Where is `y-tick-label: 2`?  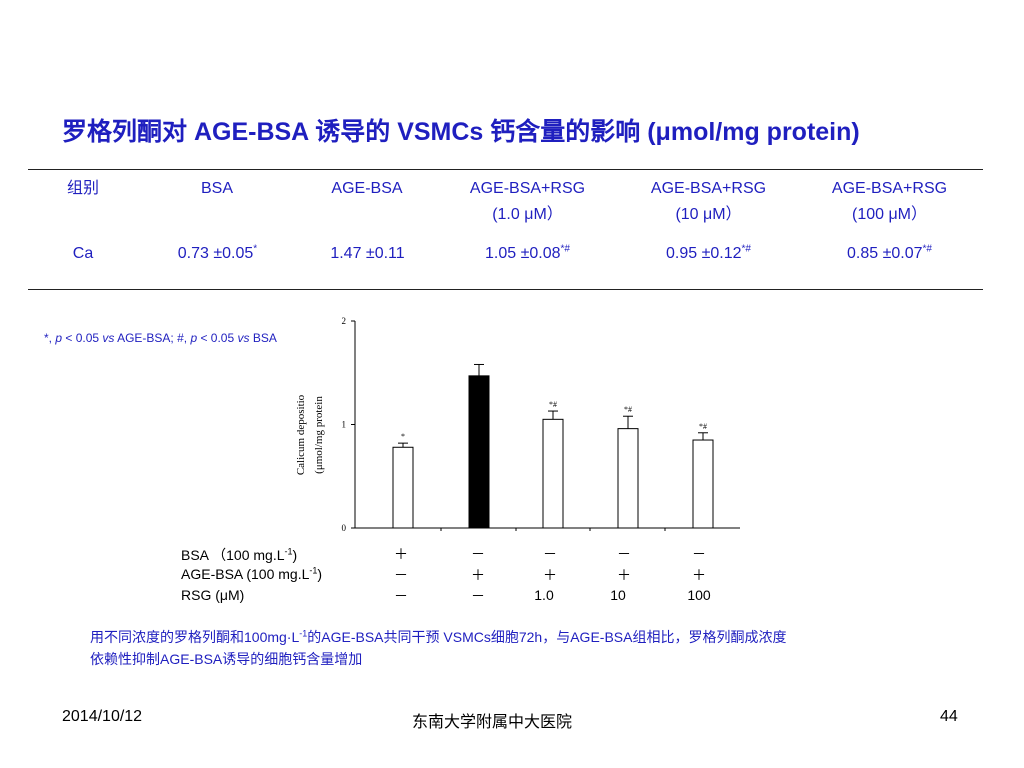
y-tick-label: 2 is located at coordinates (344, 321).